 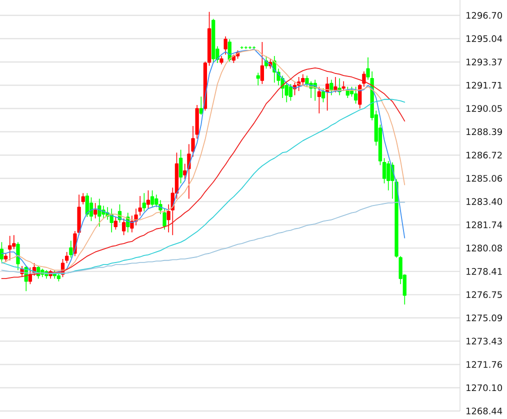 What do you see at coordinates (484, 294) in the screenshot?
I see `y-tick-label: 1276.75` at bounding box center [484, 294].